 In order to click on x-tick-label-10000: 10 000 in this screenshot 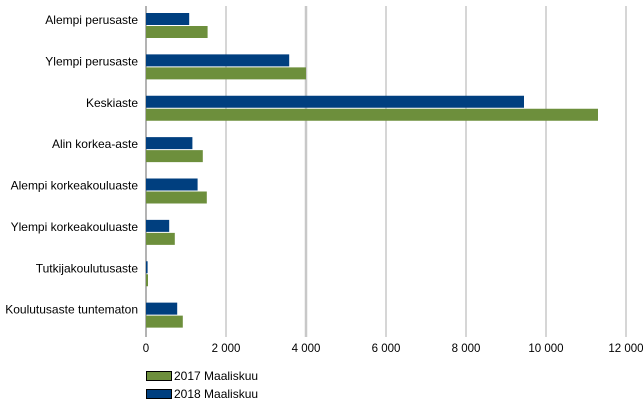, I will do `click(545, 349)`.